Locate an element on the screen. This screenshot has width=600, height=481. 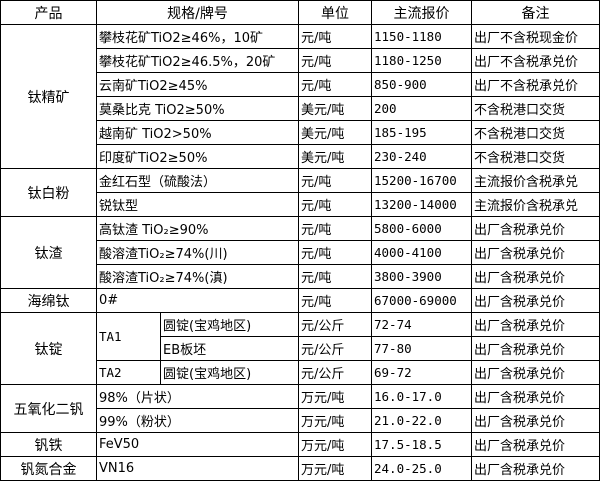
spec-cell: 越南矿 TiO2>50% is located at coordinates (197, 132).